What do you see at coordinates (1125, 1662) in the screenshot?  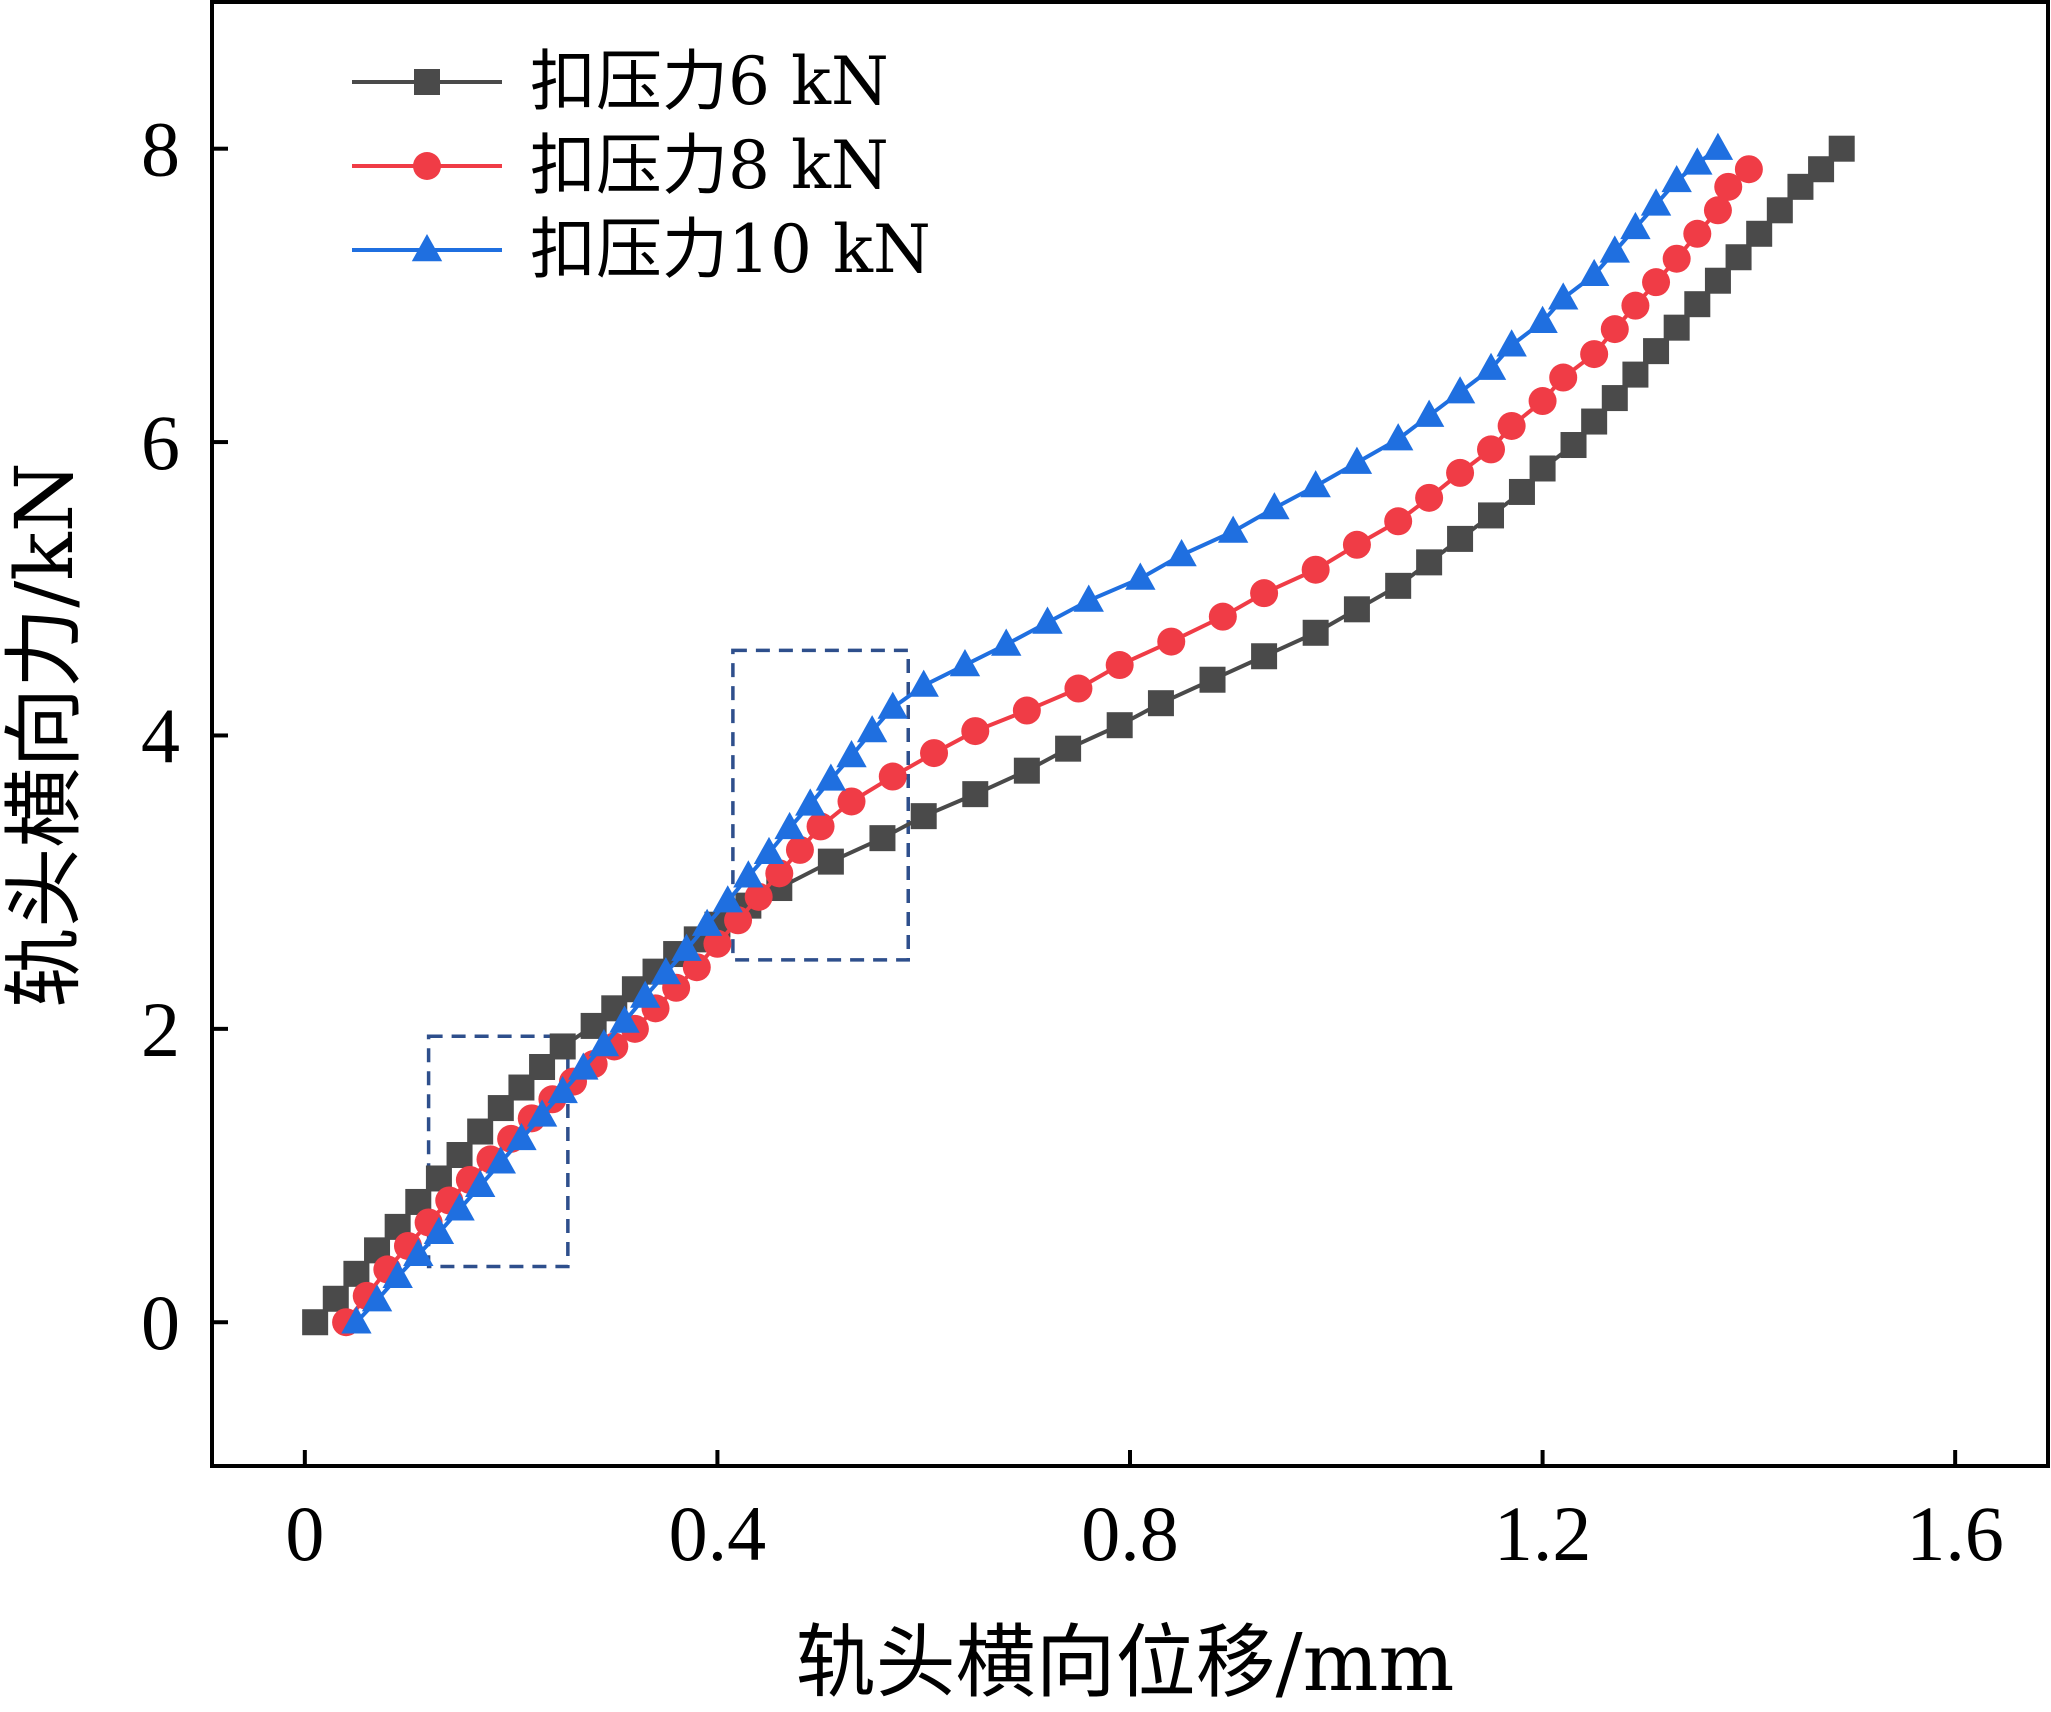 I see `x-axis-label: 轨头横向位移/mm` at bounding box center [1125, 1662].